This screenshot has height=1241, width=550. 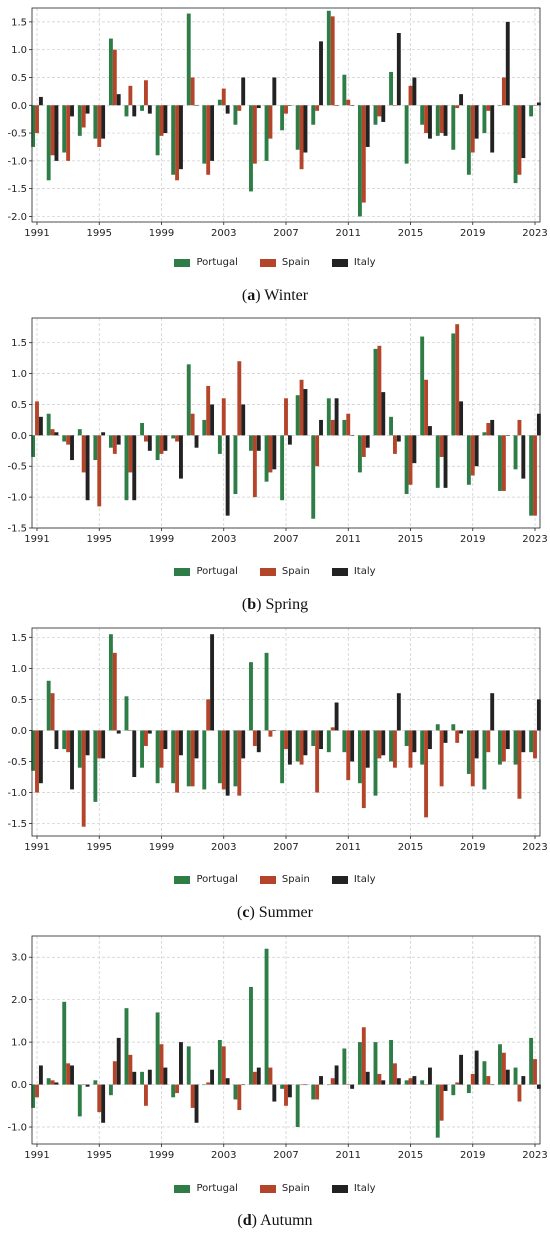 I want to click on bar-italy-2013, so click(x=383, y=743).